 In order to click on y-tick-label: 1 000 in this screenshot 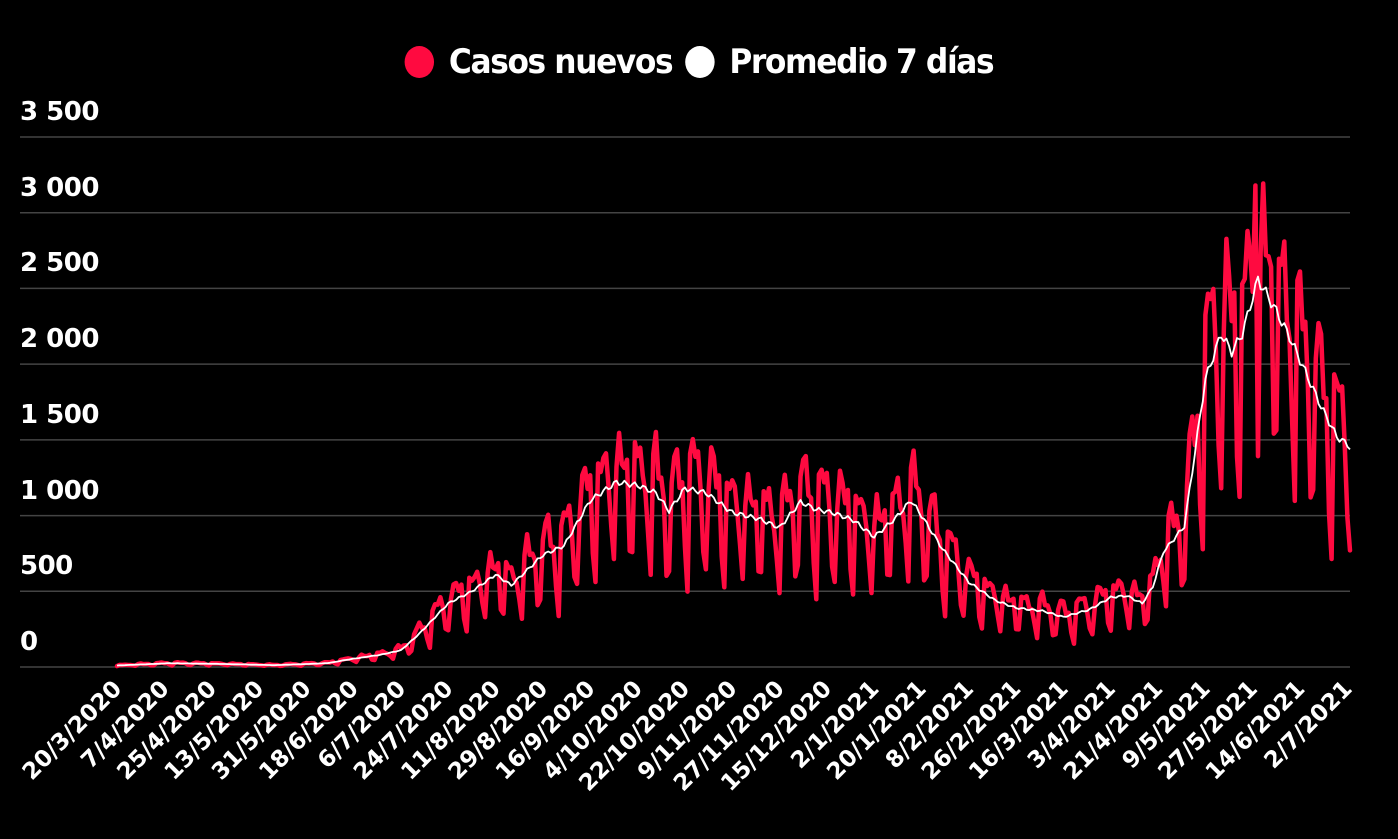, I will do `click(59, 490)`.